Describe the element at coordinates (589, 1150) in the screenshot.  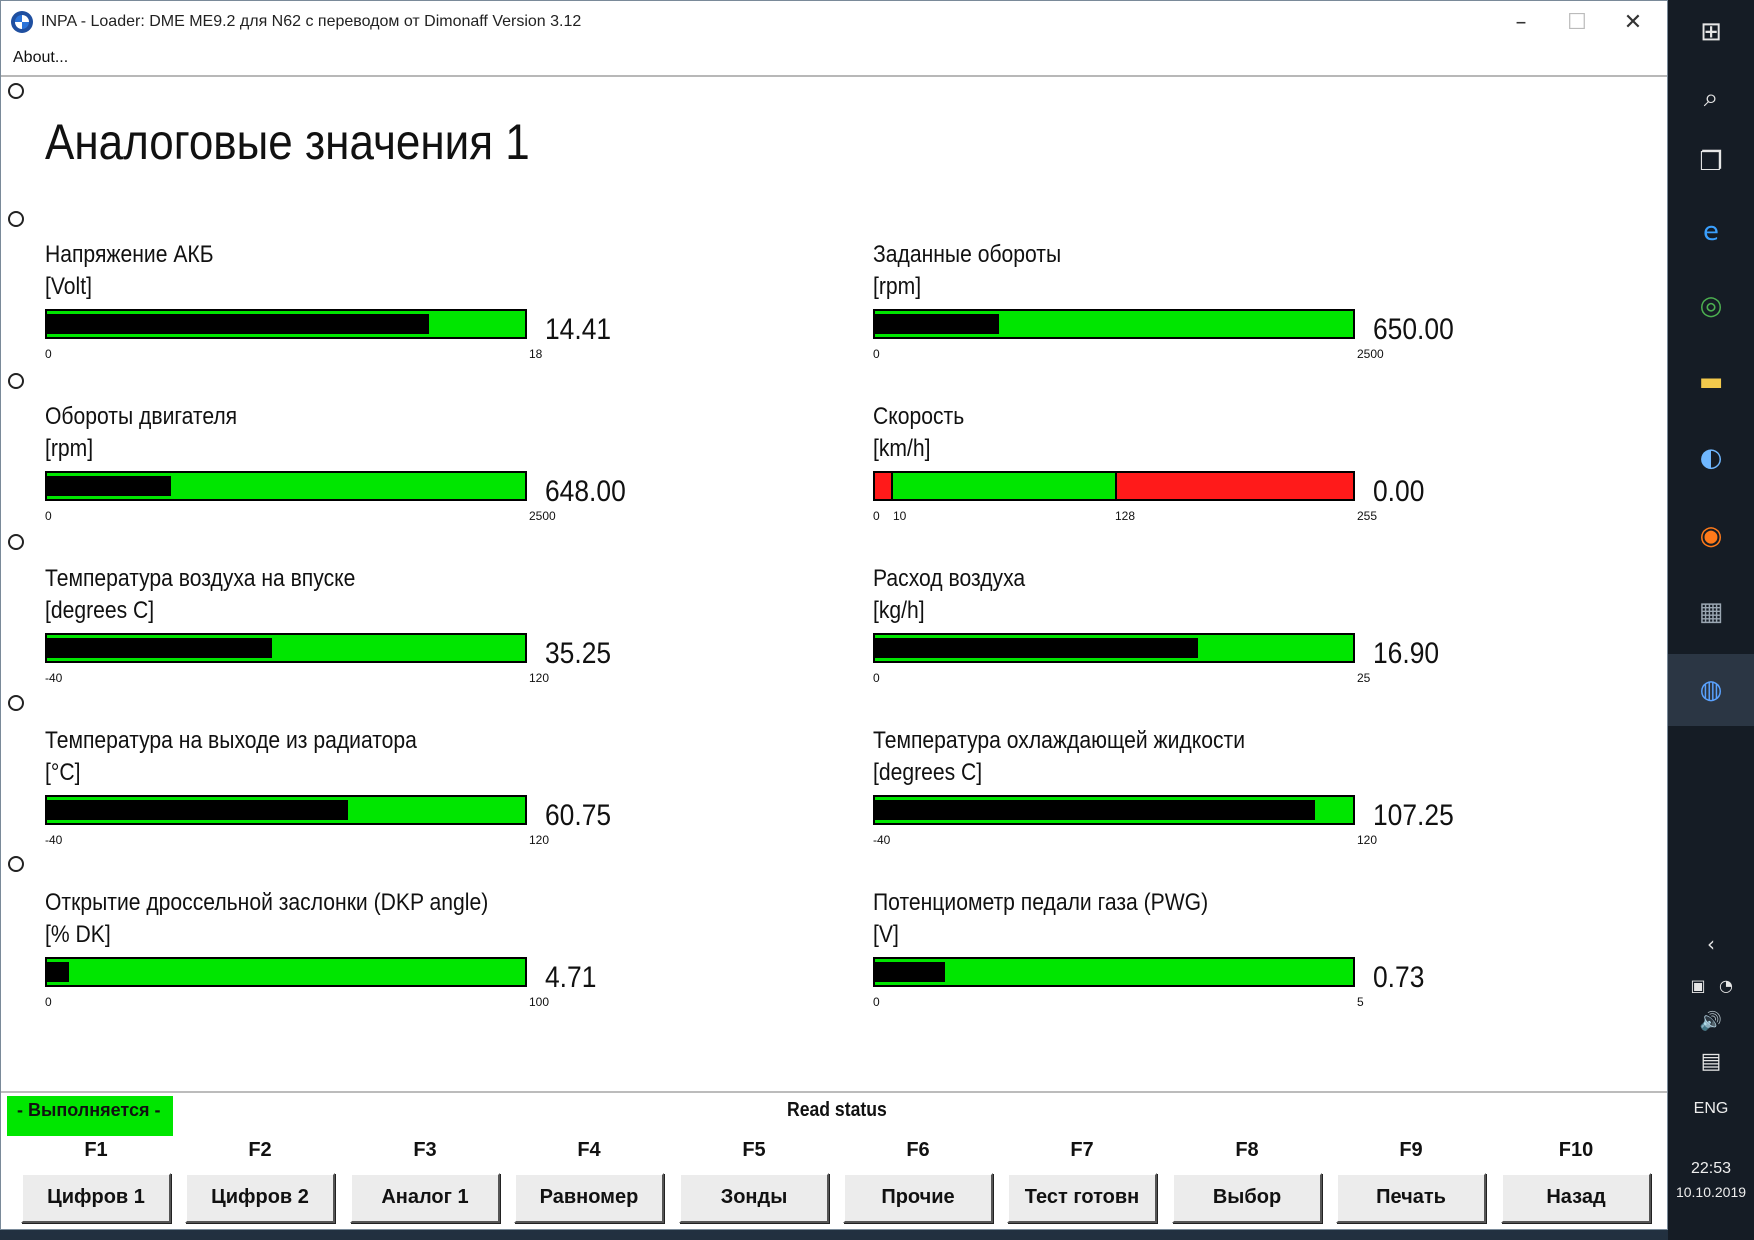
I see `fkey-label-f4: F4` at that location.